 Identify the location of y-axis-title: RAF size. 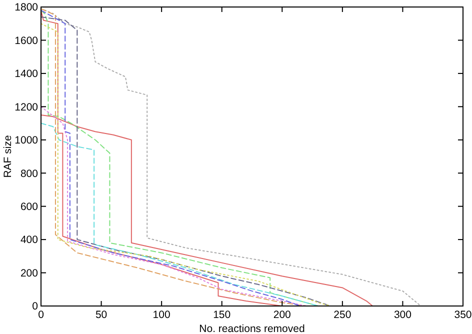
(8, 156).